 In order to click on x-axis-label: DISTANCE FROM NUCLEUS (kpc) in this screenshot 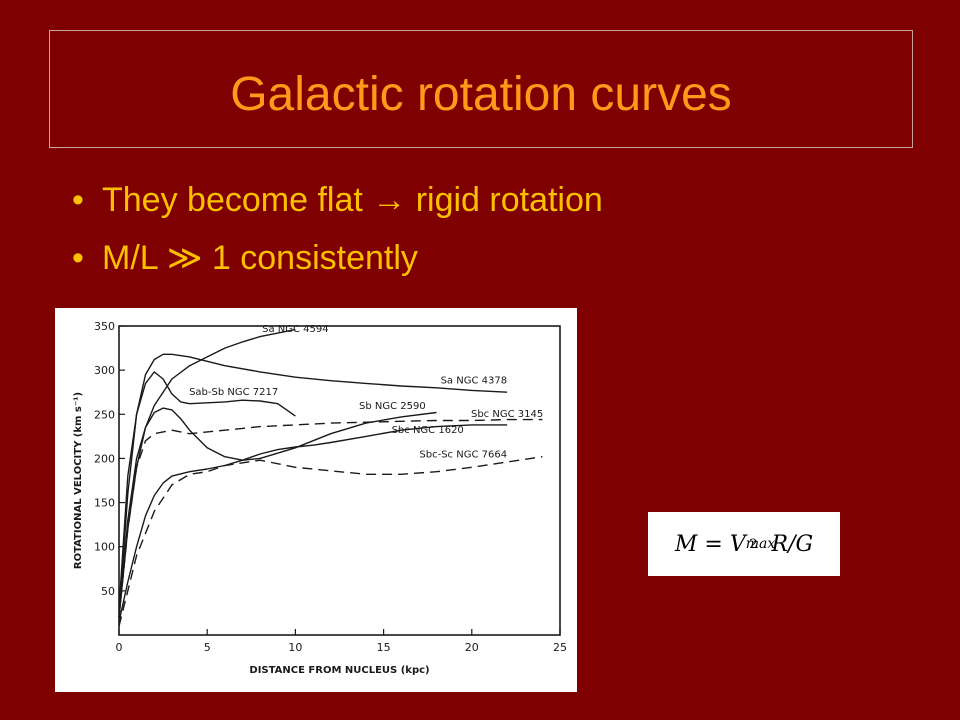, I will do `click(339, 670)`.